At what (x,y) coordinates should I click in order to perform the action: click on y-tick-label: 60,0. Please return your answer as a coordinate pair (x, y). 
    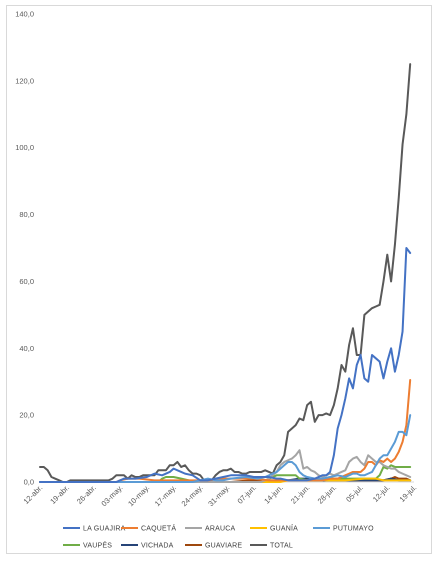
    Looking at the image, I should click on (26, 281).